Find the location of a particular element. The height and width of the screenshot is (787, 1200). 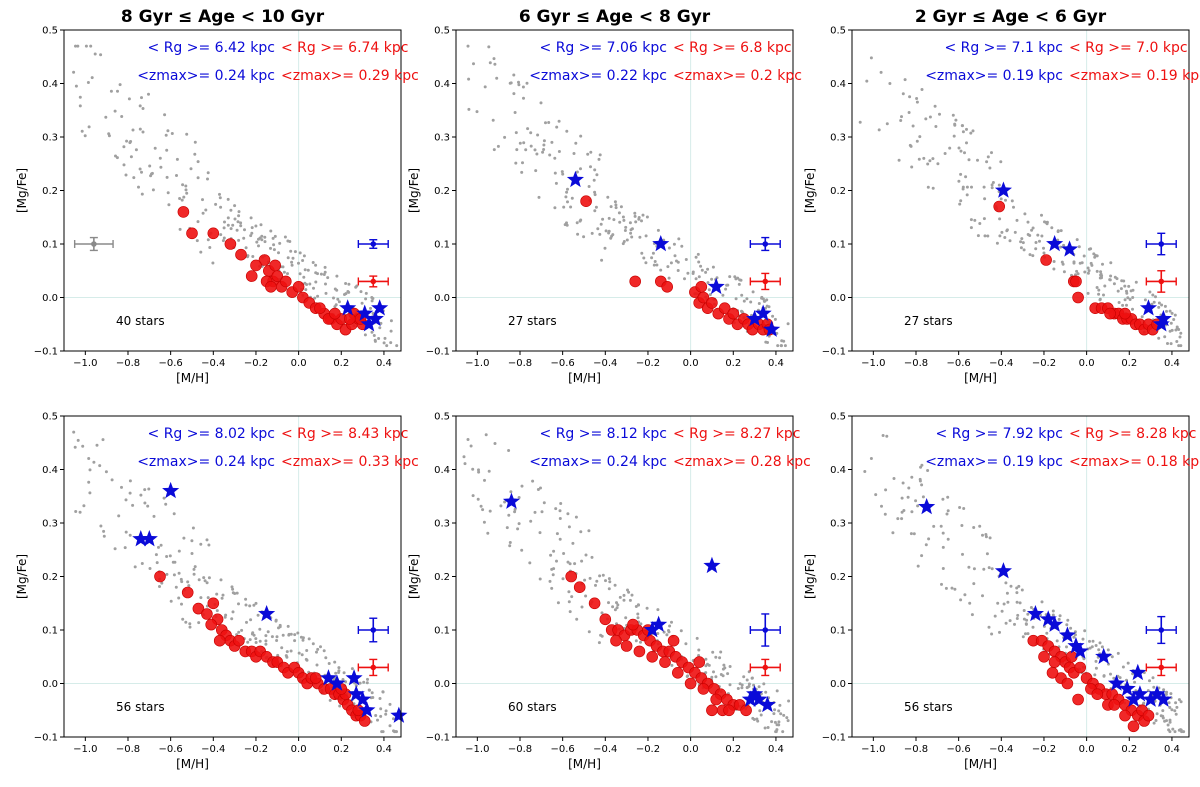

mean-zmax-blue: <zmax>= 0.24 kpc is located at coordinates (598, 462).